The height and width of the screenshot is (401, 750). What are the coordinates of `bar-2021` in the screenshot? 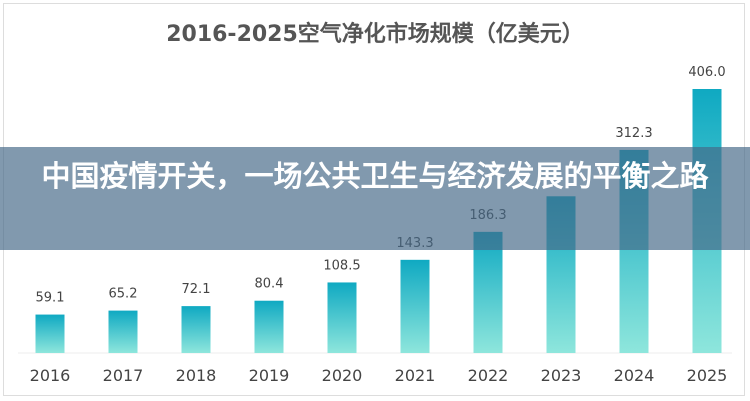 It's located at (415, 306).